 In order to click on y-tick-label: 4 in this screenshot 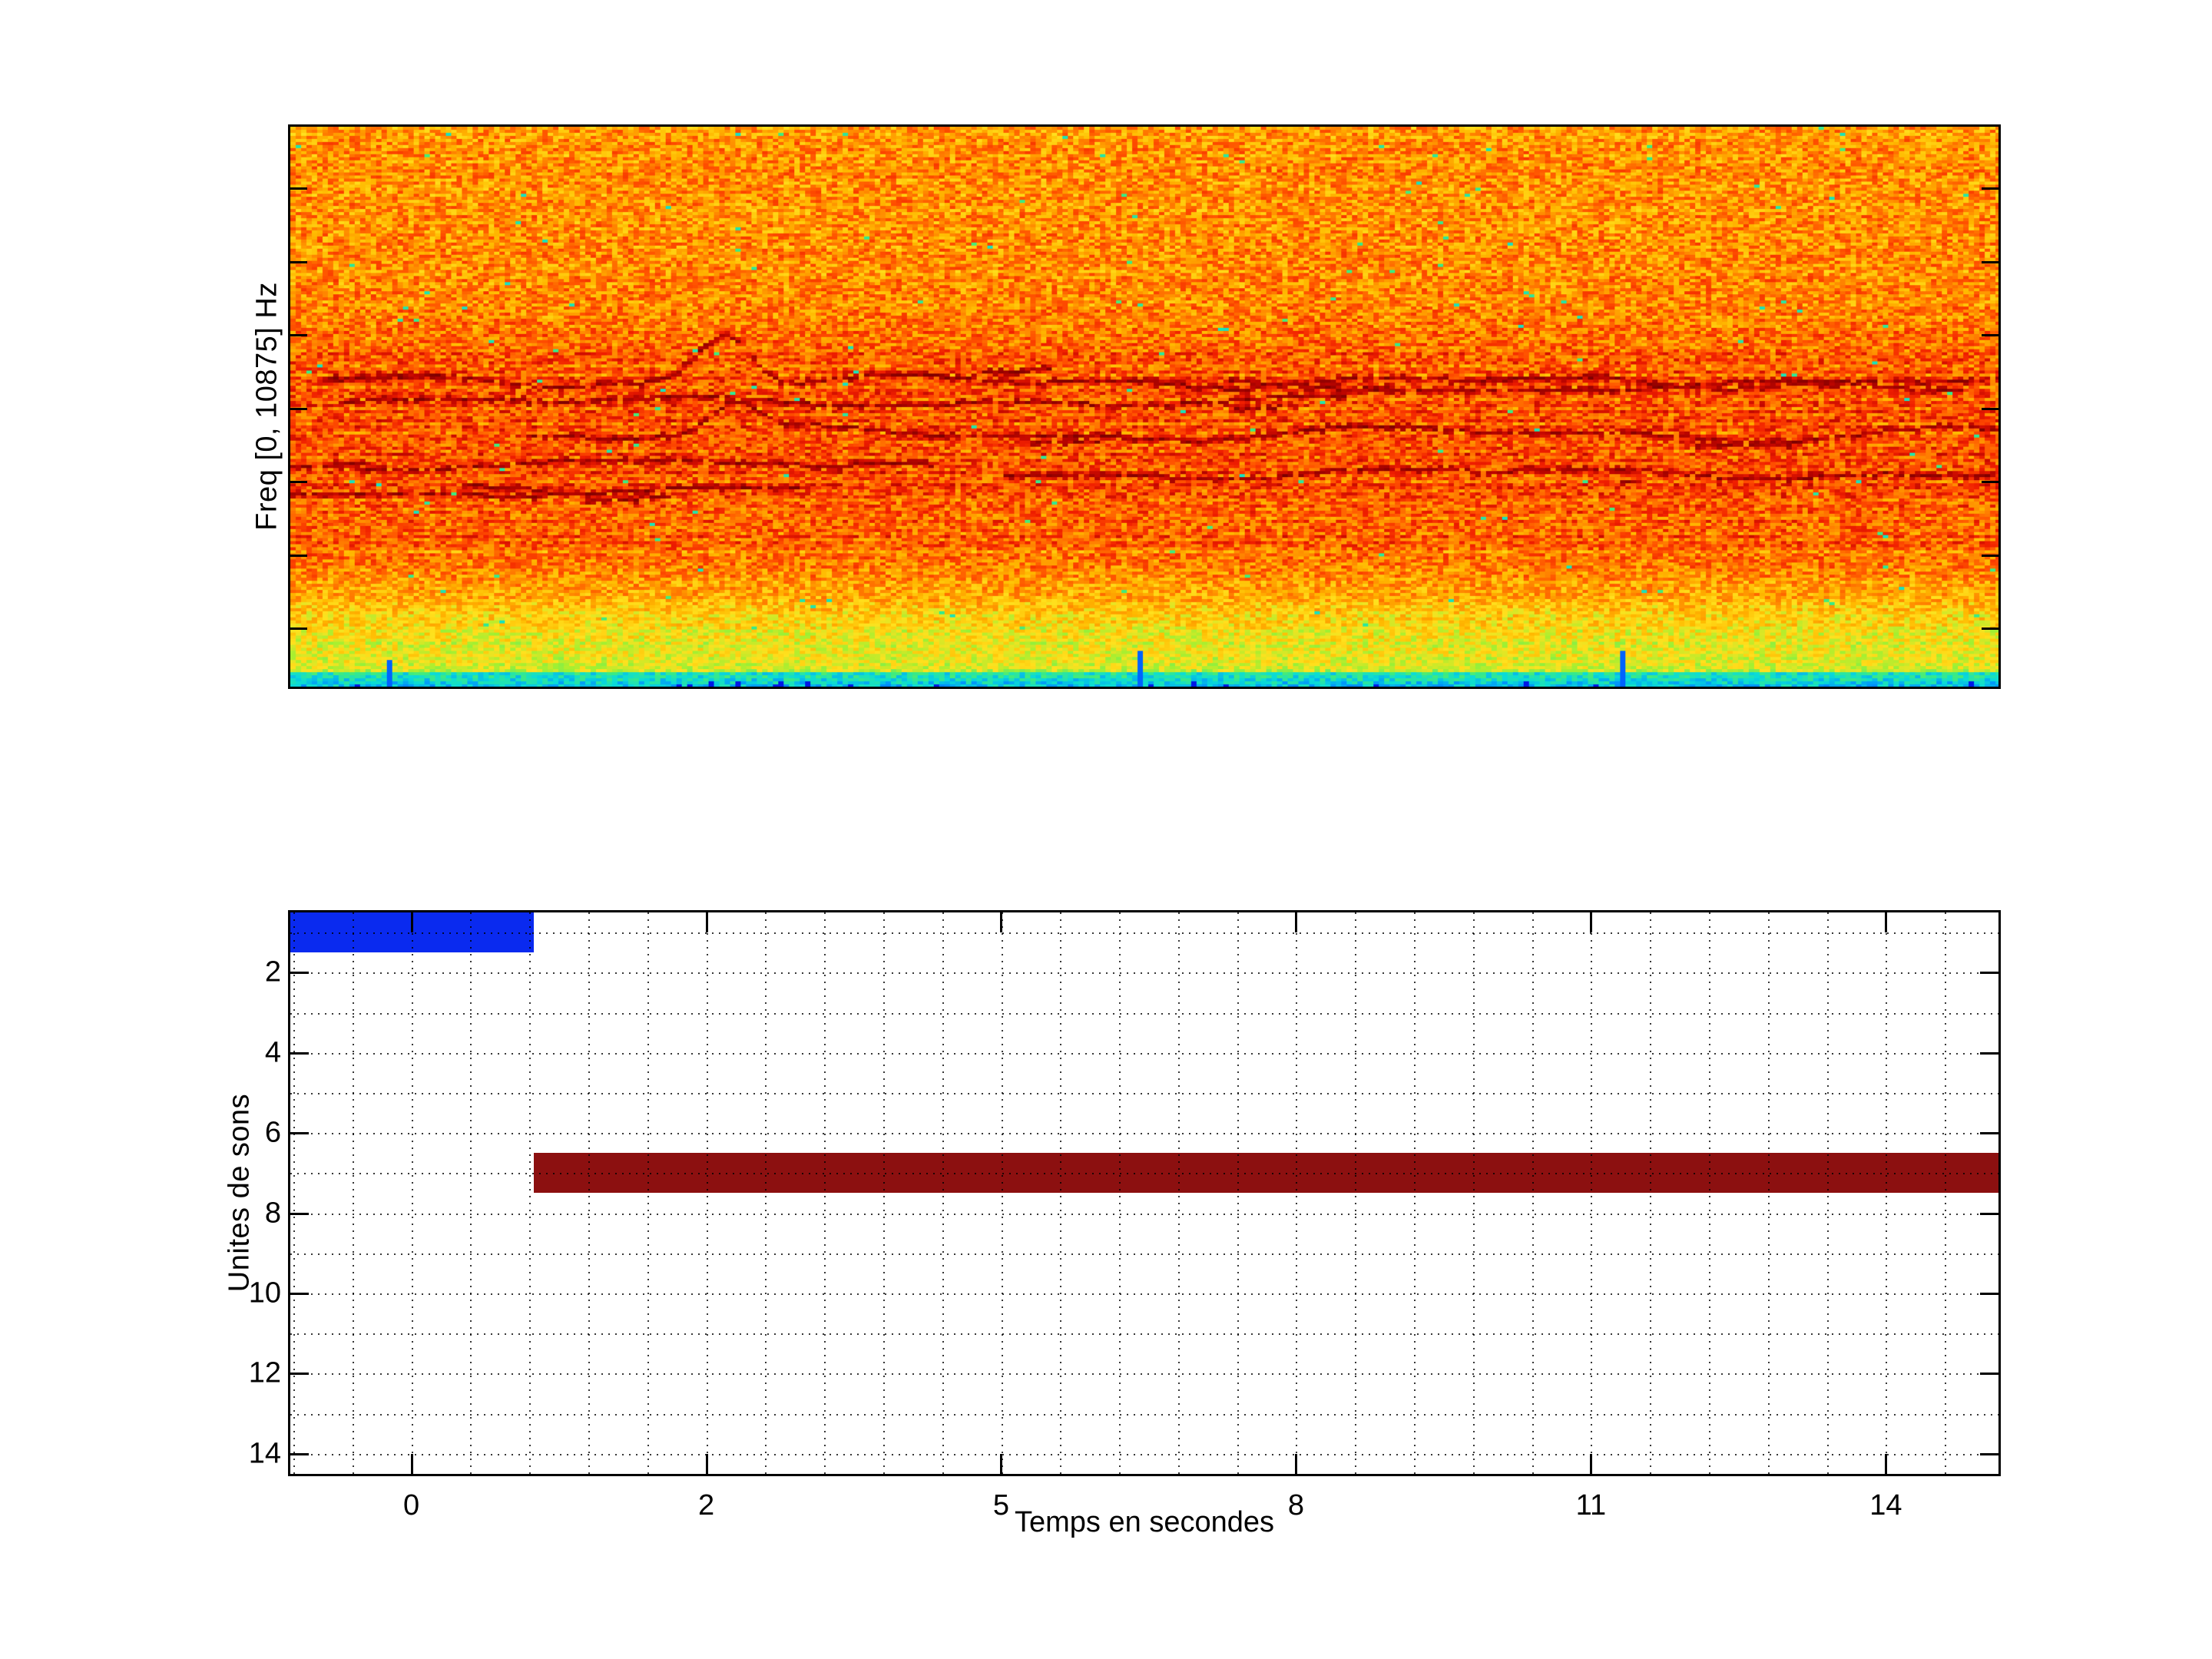, I will do `click(272, 1052)`.